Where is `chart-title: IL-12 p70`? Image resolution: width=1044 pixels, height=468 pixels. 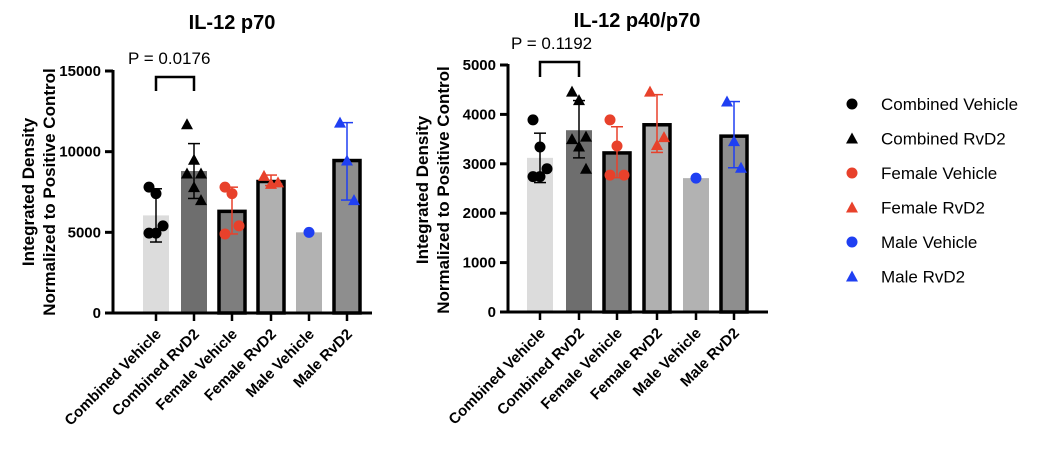
chart-title: IL-12 p70 is located at coordinates (232, 23).